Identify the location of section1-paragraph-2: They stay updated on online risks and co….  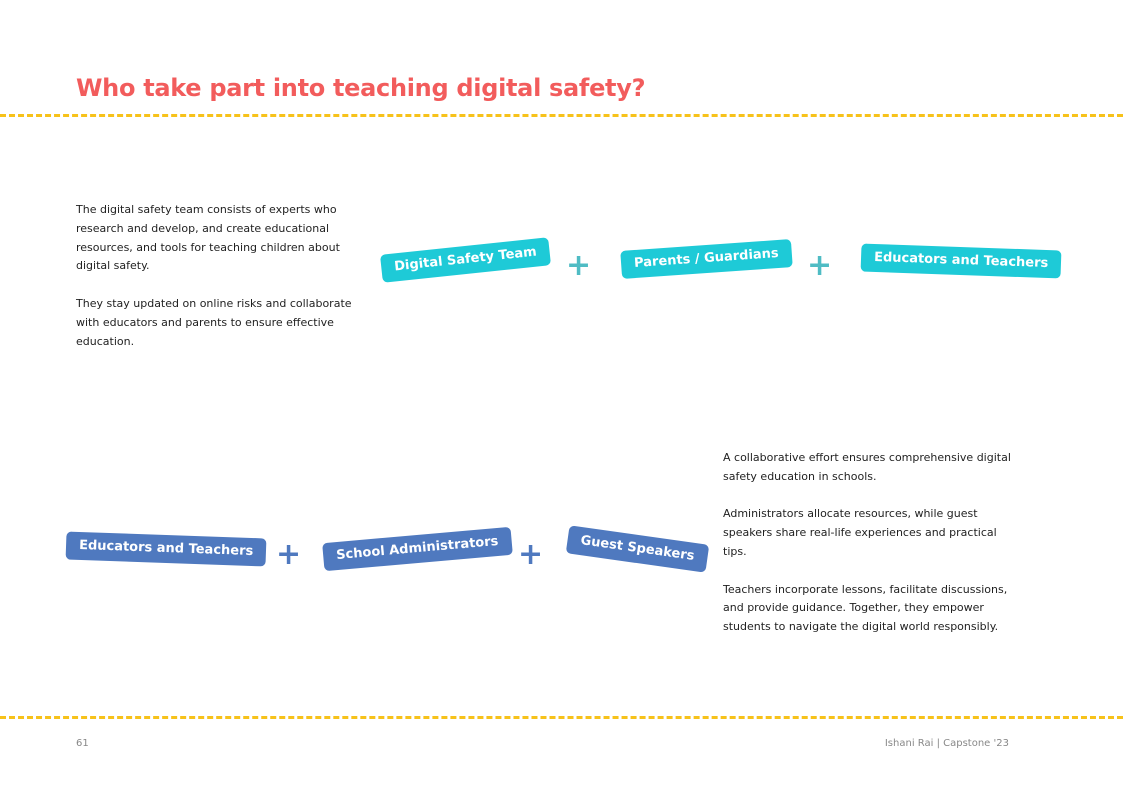
(214, 322).